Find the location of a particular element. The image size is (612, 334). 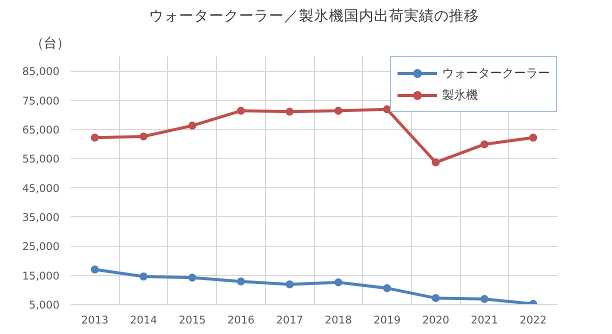

x-tick-label: 2020 is located at coordinates (436, 320).